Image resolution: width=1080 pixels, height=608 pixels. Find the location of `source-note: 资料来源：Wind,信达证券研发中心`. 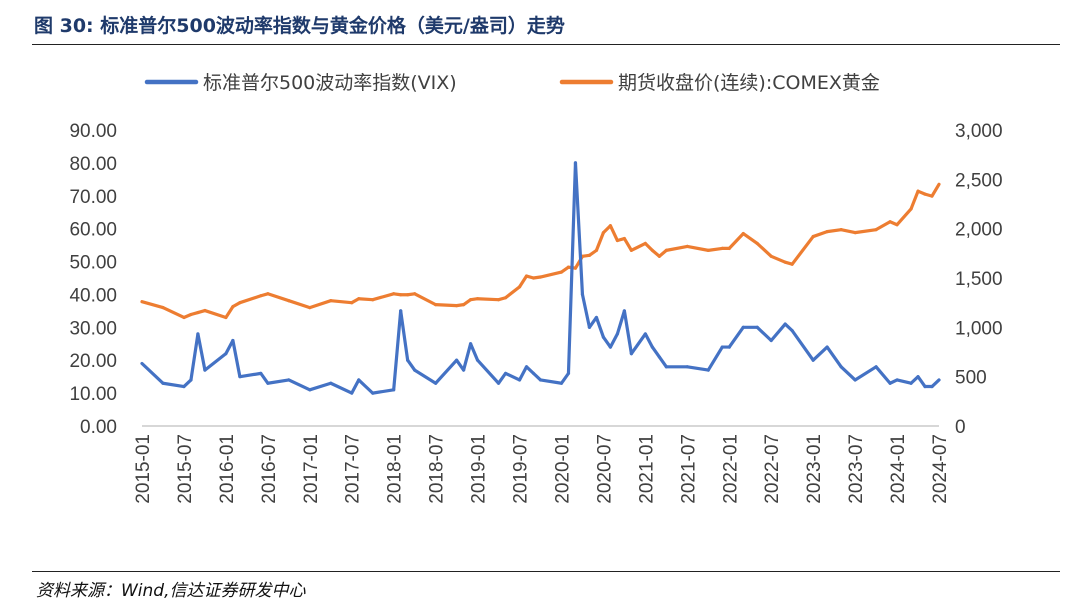

source-note: 资料来源：Wind,信达证券研发中心 is located at coordinates (171, 591).